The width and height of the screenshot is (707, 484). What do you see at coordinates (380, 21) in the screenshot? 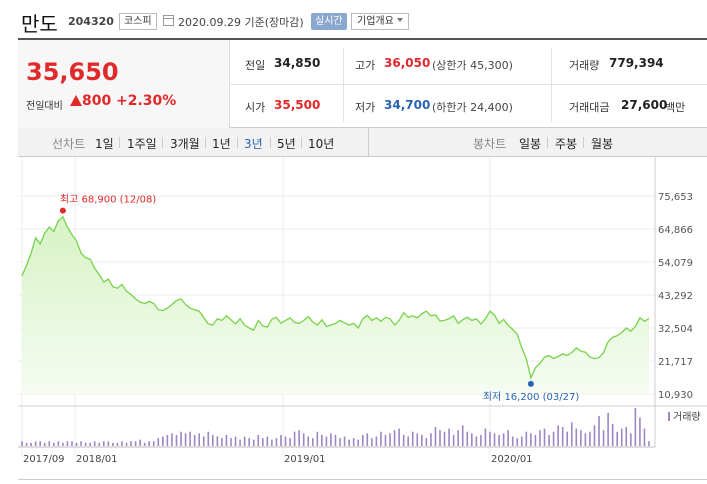
I see `company-info-dropdown: 기업개요` at bounding box center [380, 21].